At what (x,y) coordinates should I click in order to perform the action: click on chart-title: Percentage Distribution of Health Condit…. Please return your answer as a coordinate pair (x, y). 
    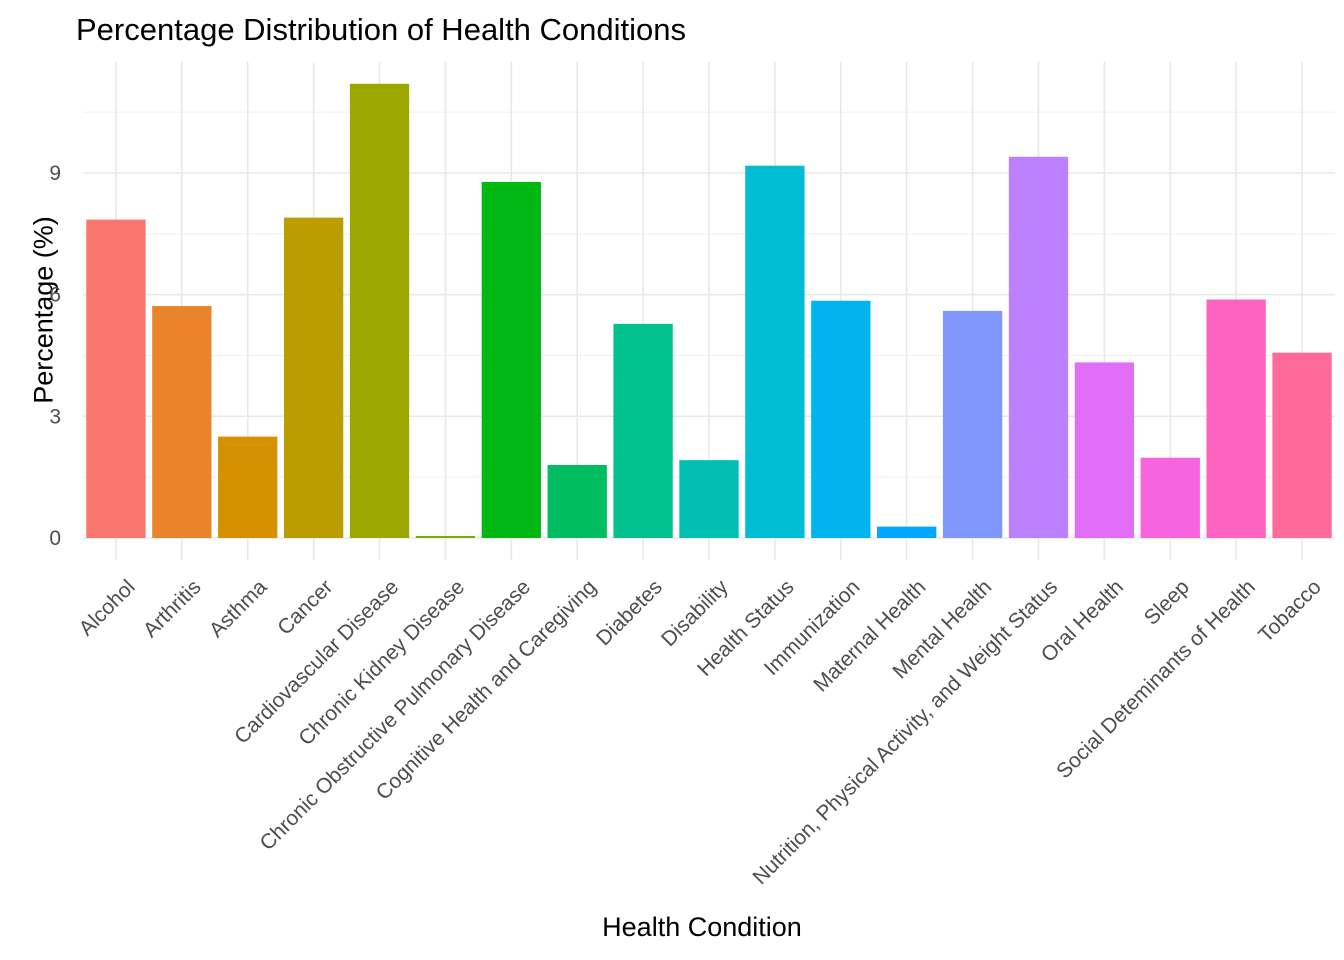
    Looking at the image, I should click on (381, 29).